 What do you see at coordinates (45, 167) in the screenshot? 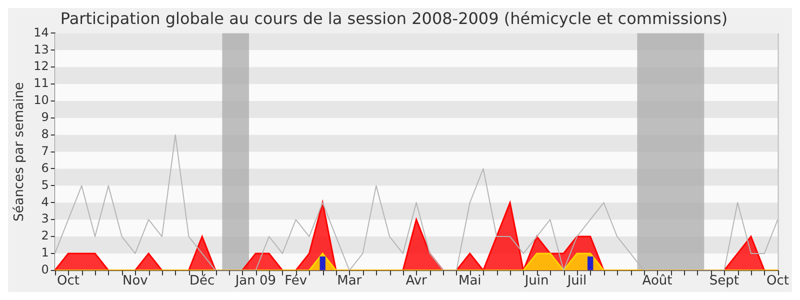
I see `y-tick-label: 6` at bounding box center [45, 167].